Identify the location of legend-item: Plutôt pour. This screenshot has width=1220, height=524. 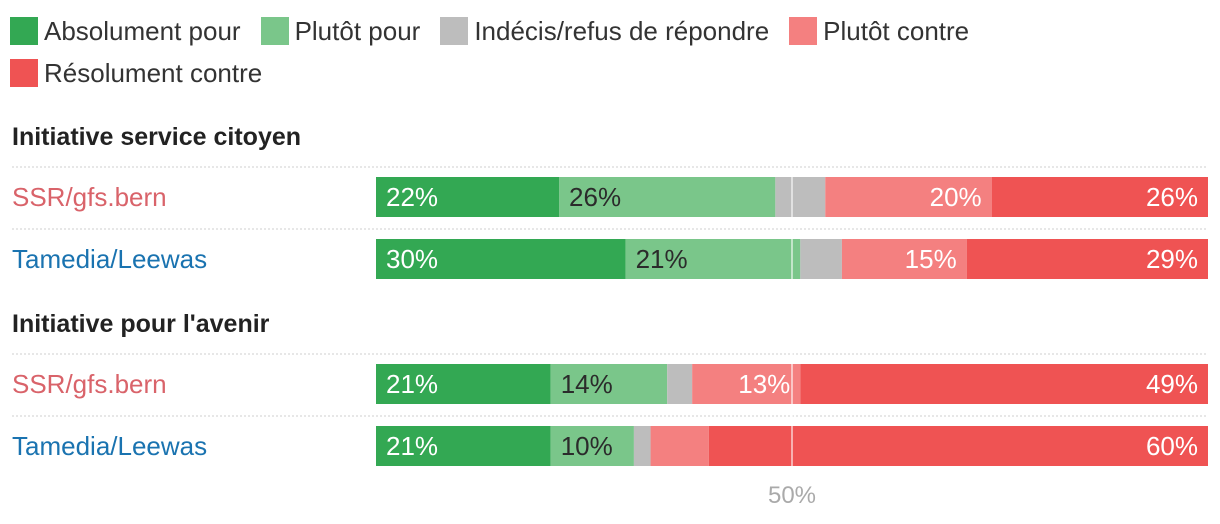
(340, 31).